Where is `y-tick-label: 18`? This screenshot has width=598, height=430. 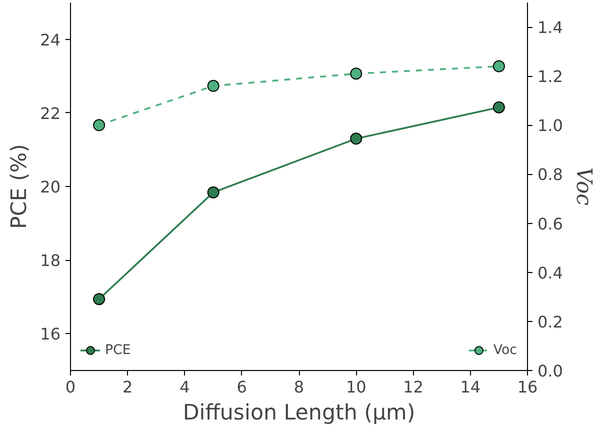 y-tick-label: 18 is located at coordinates (50, 260).